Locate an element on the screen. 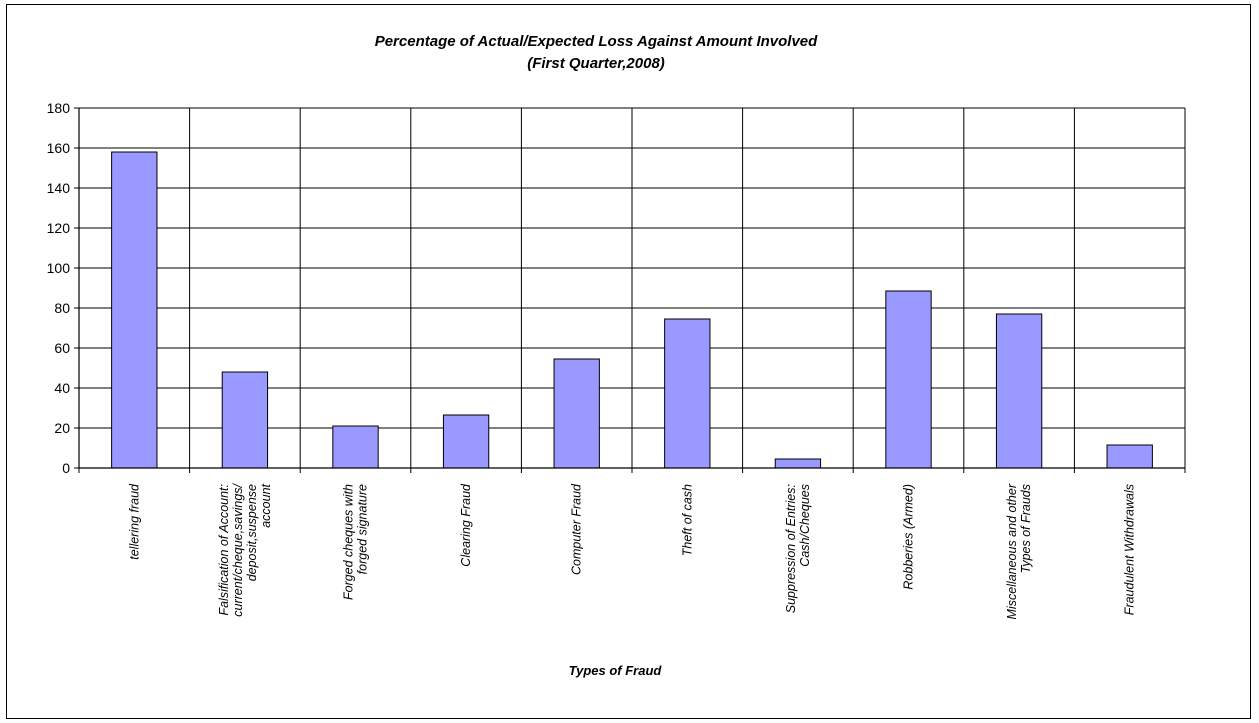 Image resolution: width=1259 pixels, height=723 pixels. category-label-line: forged signature is located at coordinates (363, 529).